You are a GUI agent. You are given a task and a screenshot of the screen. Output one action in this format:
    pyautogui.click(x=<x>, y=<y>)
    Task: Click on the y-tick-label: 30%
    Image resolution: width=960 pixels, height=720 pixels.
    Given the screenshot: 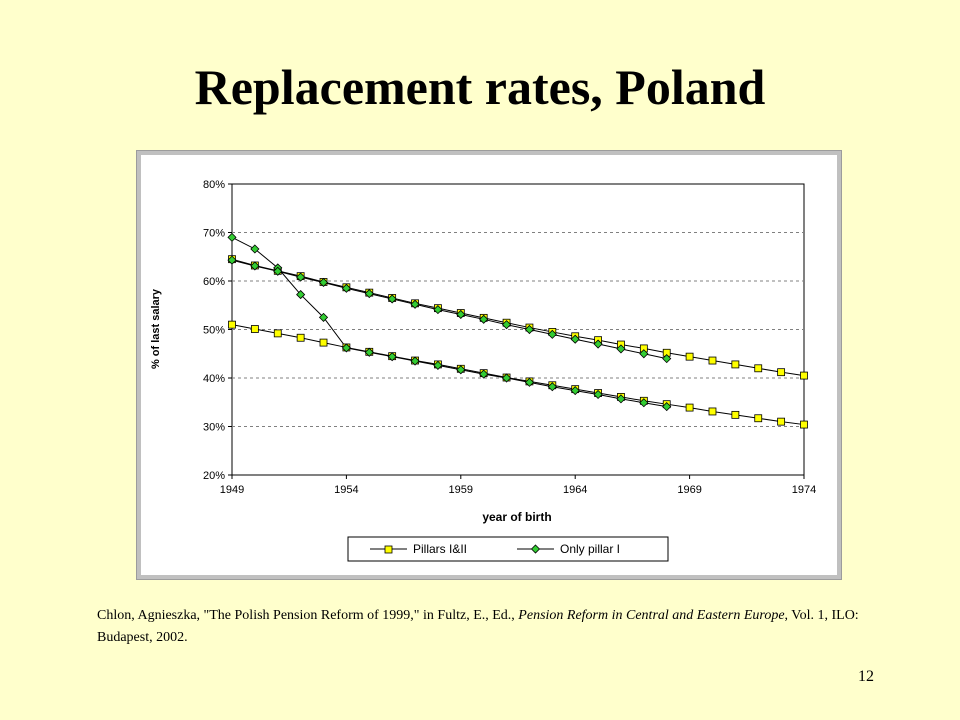 What is the action you would take?
    pyautogui.click(x=214, y=428)
    